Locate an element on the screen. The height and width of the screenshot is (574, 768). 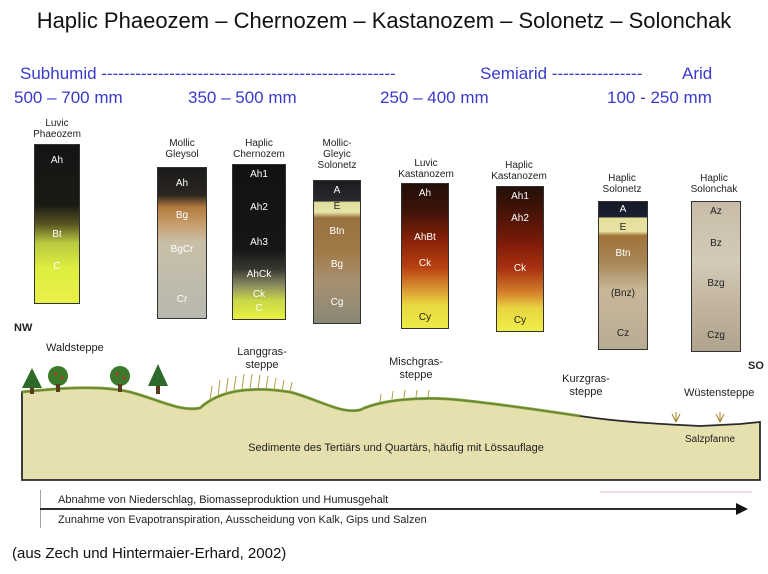
profile-label-luvic-phaeozem: Luvic Phaeozem is located at coordinates (57, 129).